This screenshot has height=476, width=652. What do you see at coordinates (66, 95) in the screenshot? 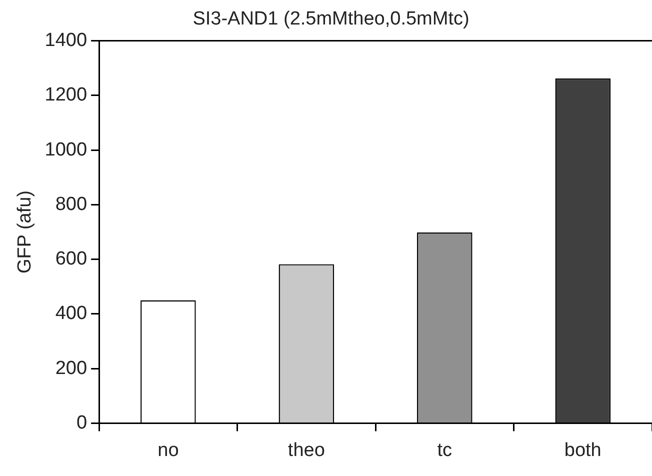
I see `y-tick-label: 1200` at bounding box center [66, 95].